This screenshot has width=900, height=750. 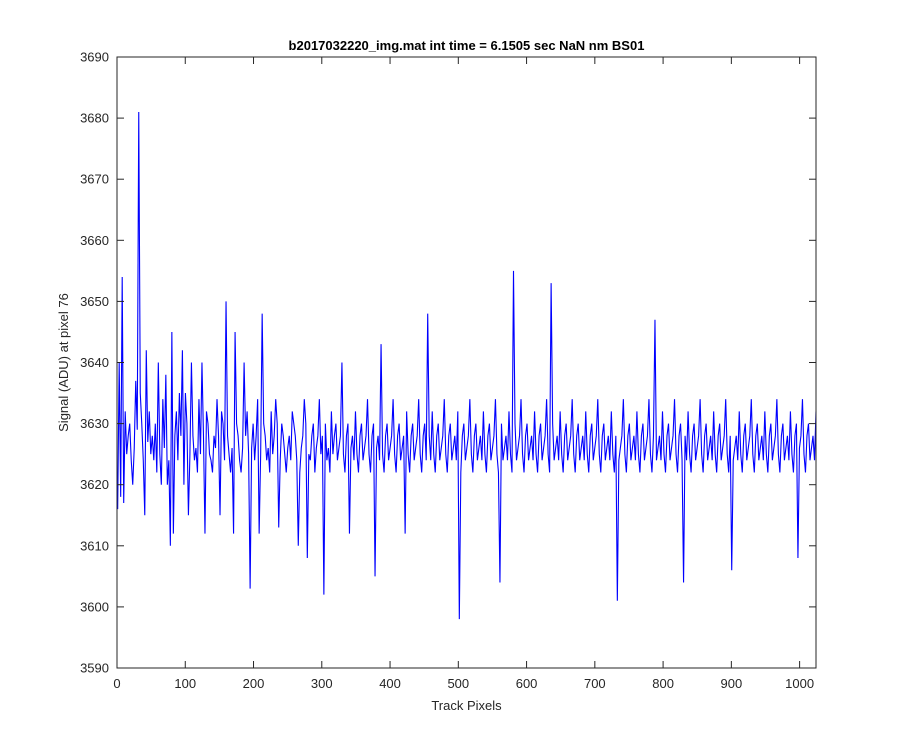 I want to click on y-tick-label: 3620, so click(x=94, y=484).